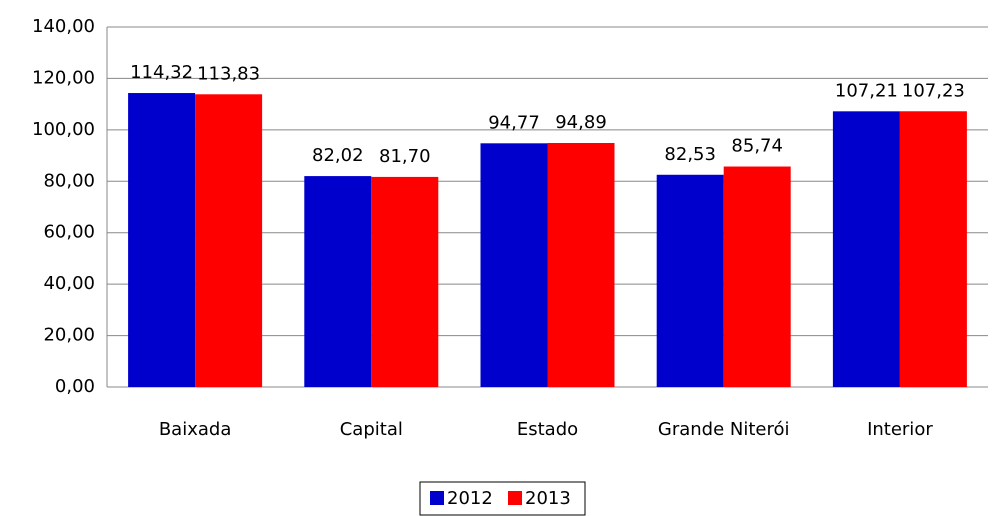  Describe the element at coordinates (69, 180) in the screenshot. I see `y-tick-label: 80,00` at that location.